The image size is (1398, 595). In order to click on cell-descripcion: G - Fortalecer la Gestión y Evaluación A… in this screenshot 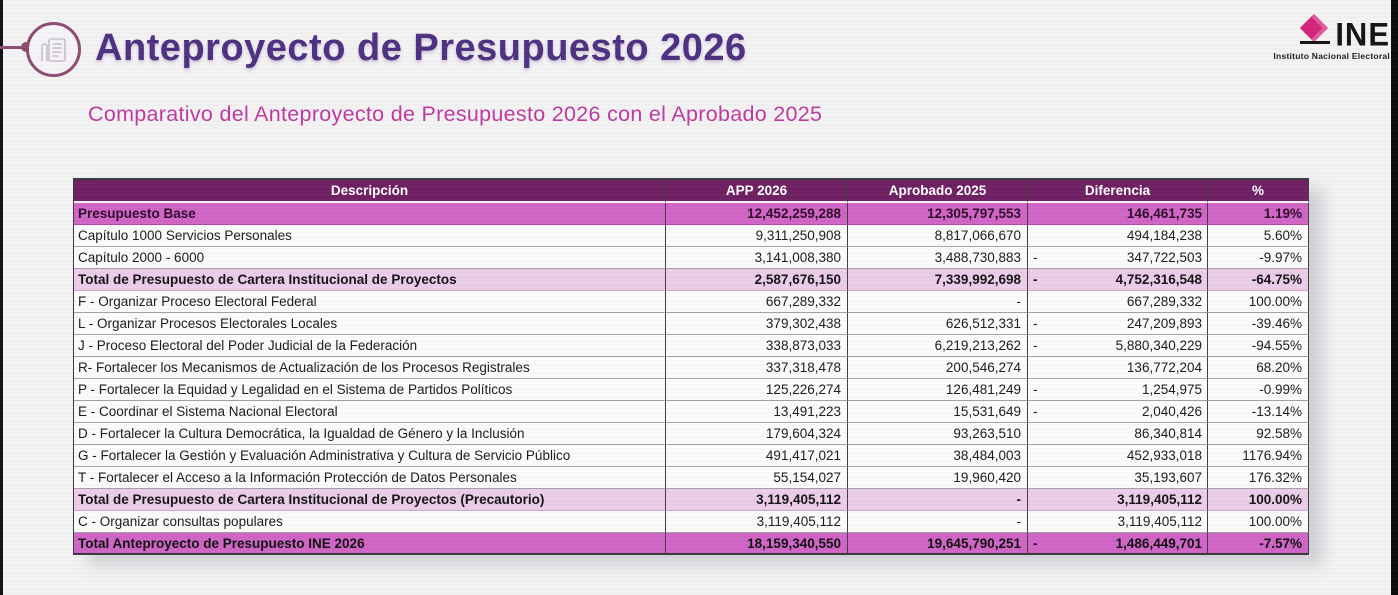, I will do `click(370, 456)`.